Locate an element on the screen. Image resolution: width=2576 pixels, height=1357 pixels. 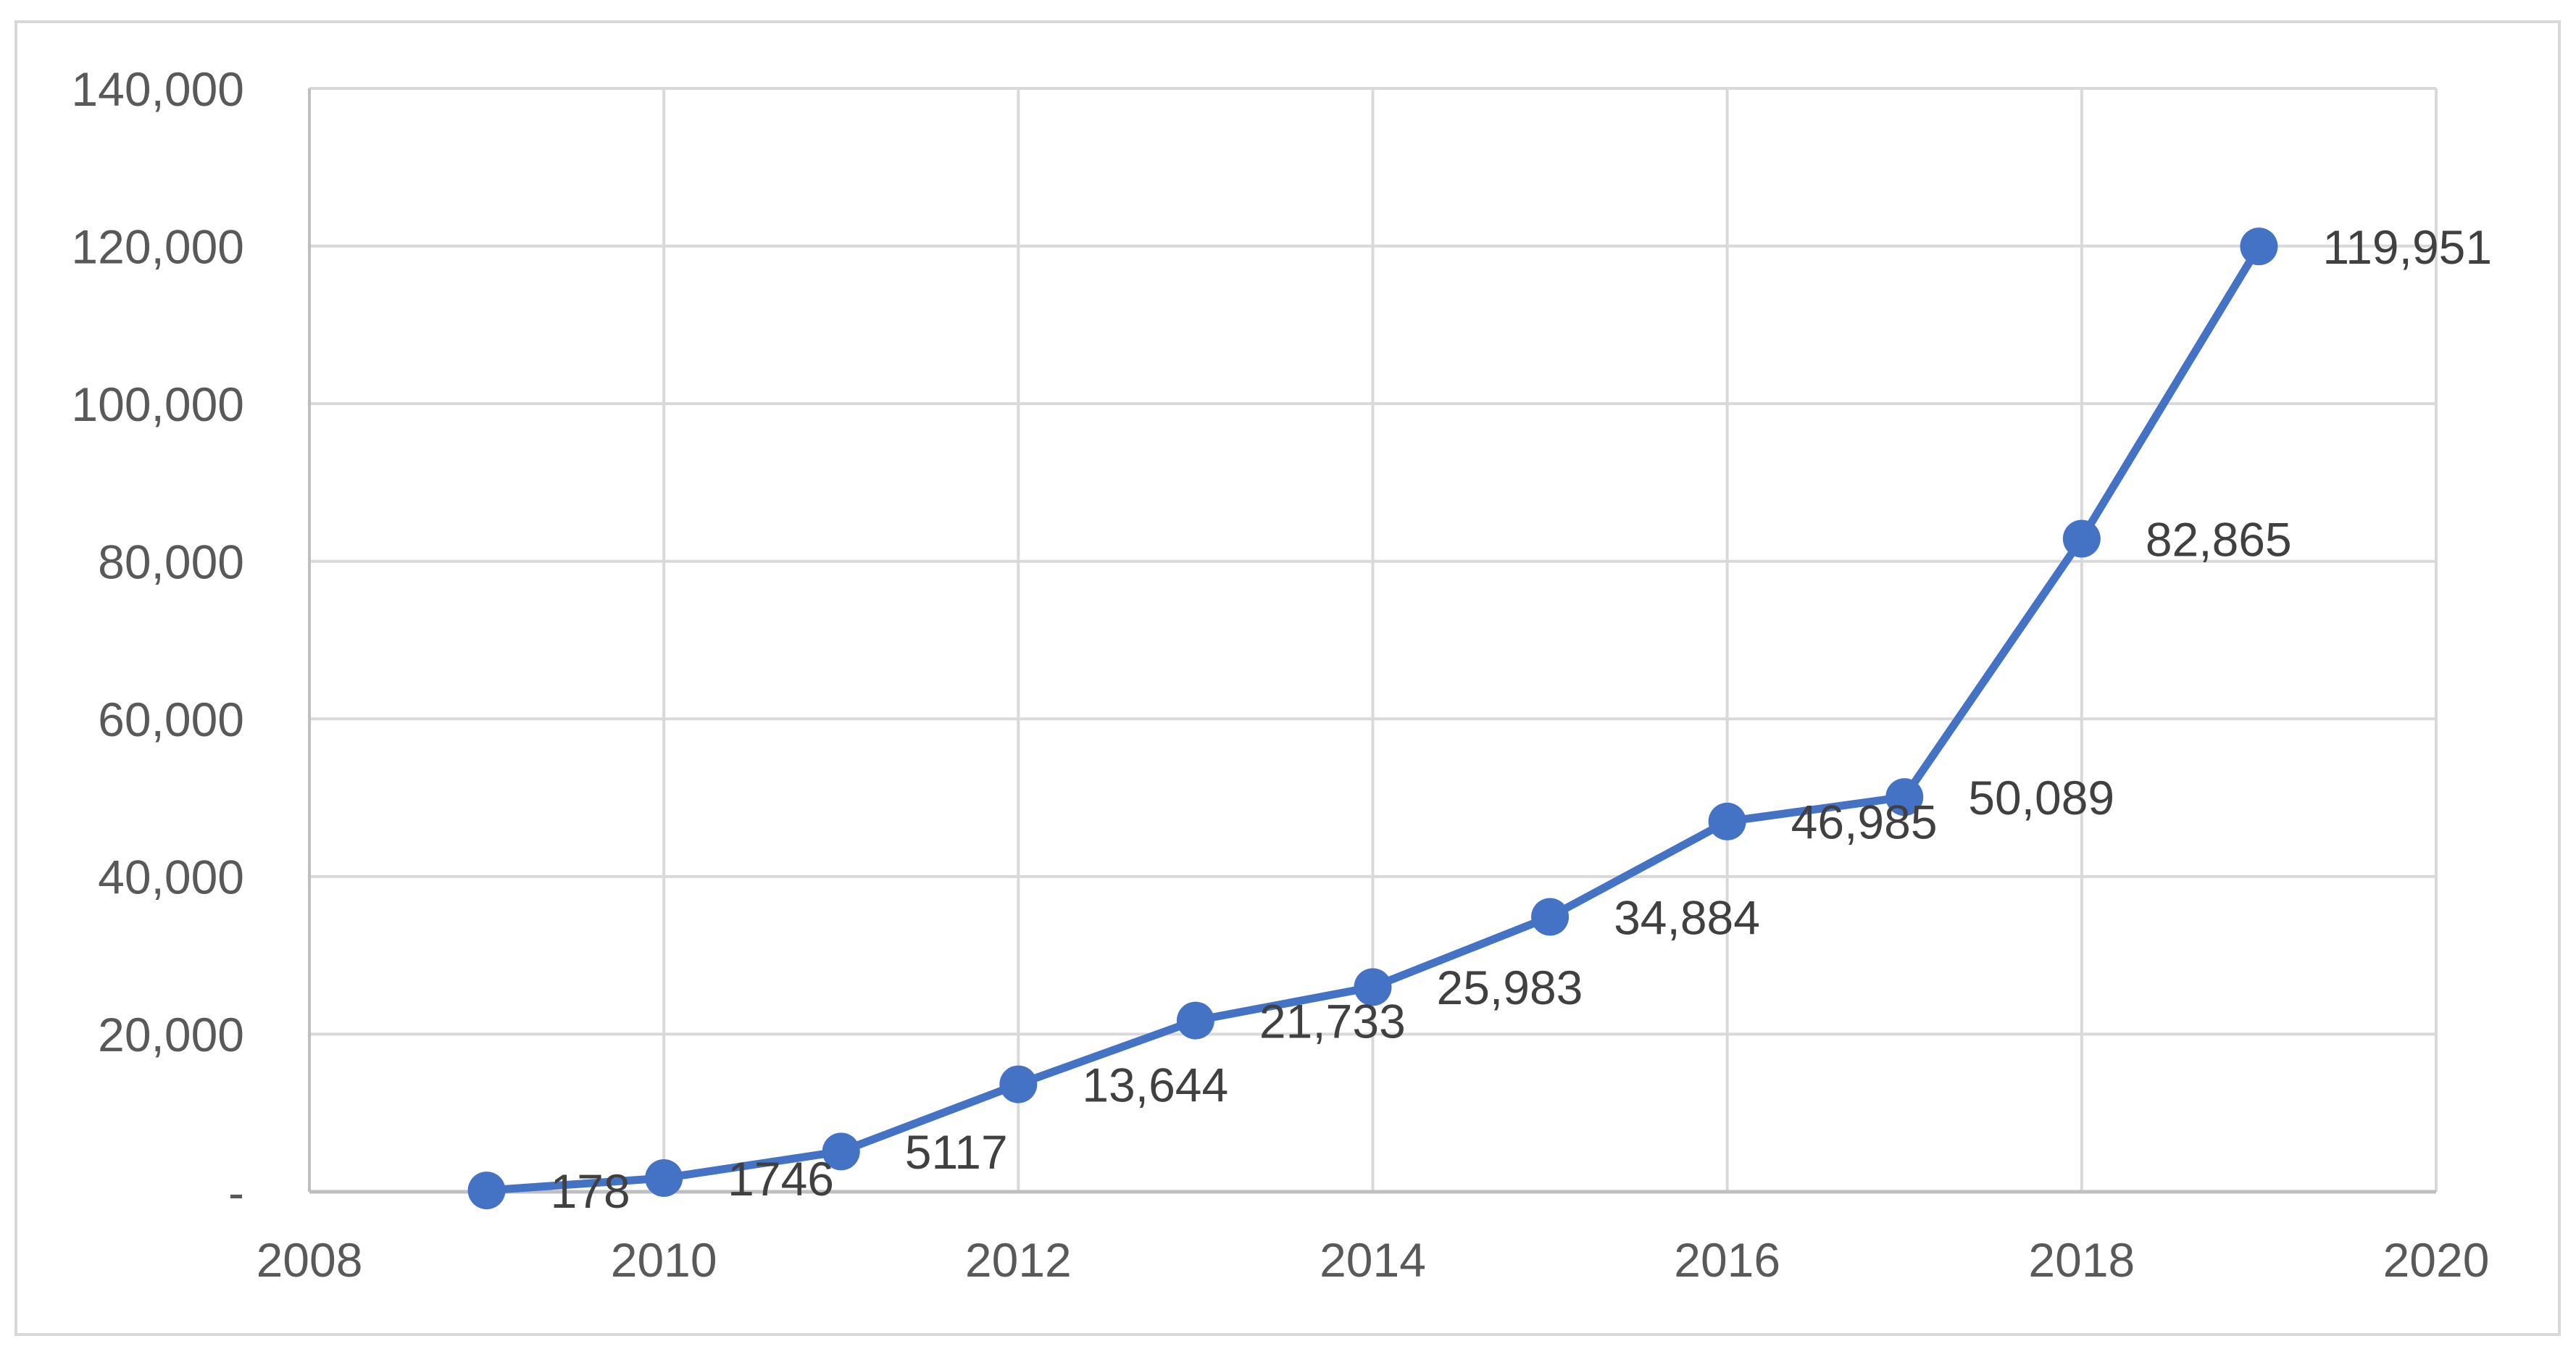
y-axis-tick-label: 20,000 is located at coordinates (171, 1034).